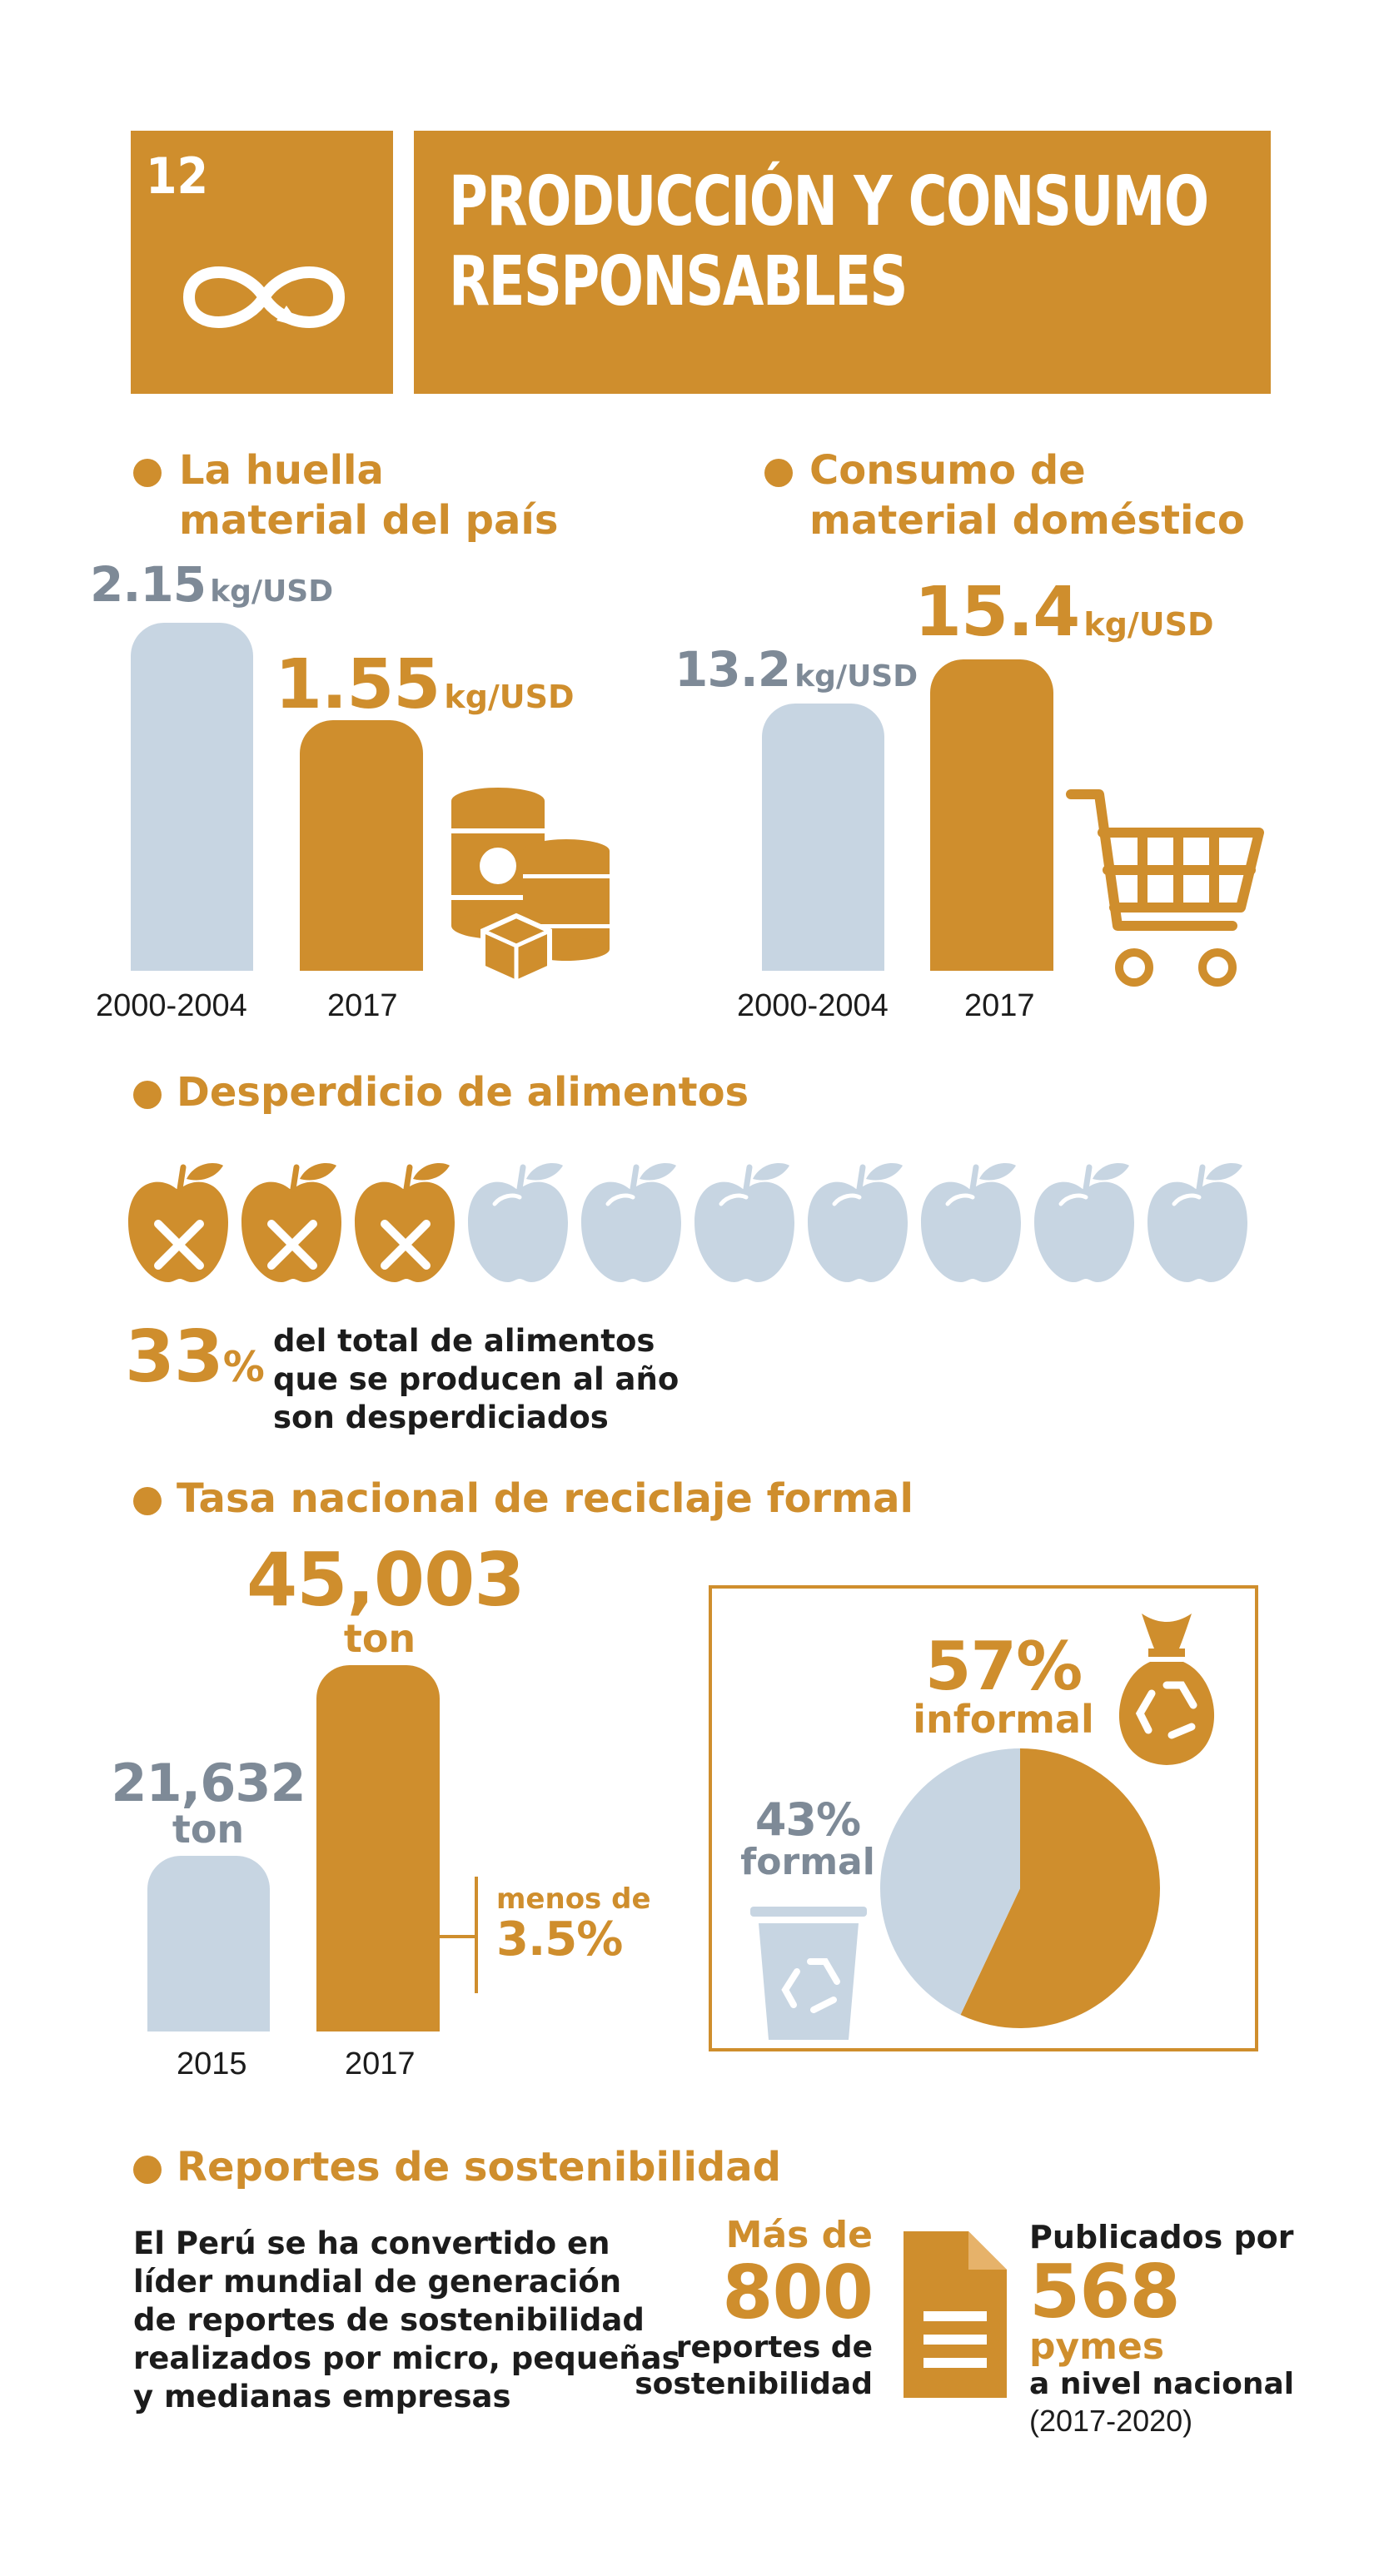 The width and height of the screenshot is (1374, 2576). What do you see at coordinates (385, 1599) in the screenshot?
I see `bar-value-2017-reciclaje: 45,003 ton` at bounding box center [385, 1599].